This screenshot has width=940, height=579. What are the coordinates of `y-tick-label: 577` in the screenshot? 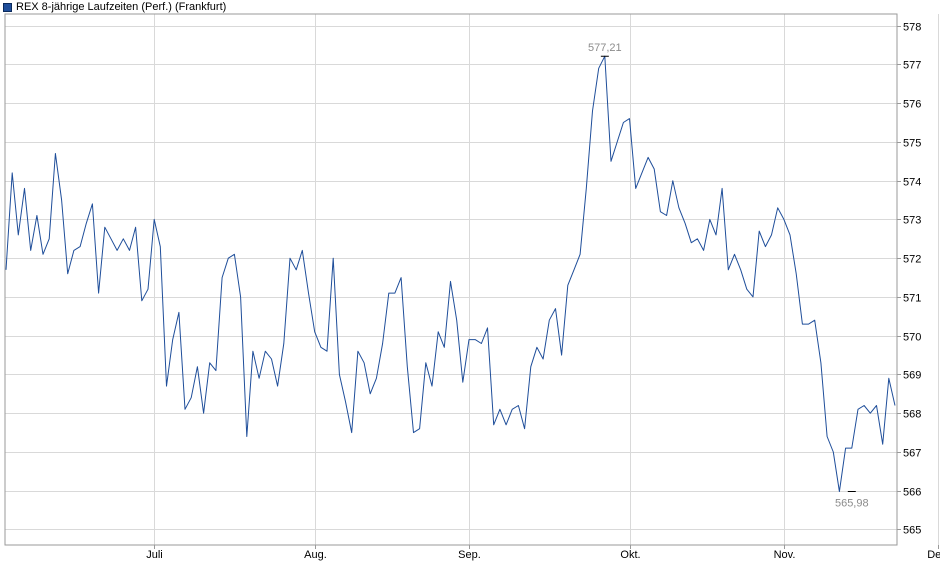 It's located at (912, 66).